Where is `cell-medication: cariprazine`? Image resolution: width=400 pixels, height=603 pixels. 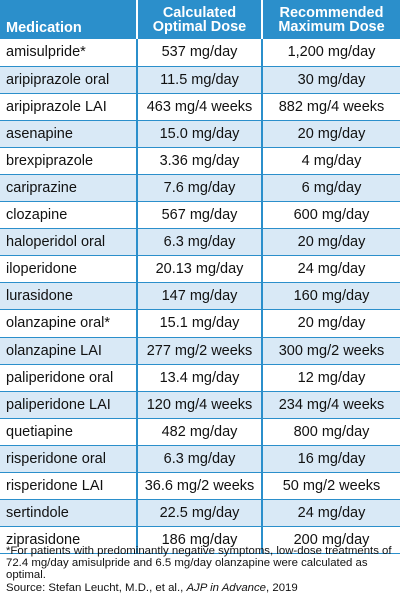 cell-medication: cariprazine is located at coordinates (69, 188).